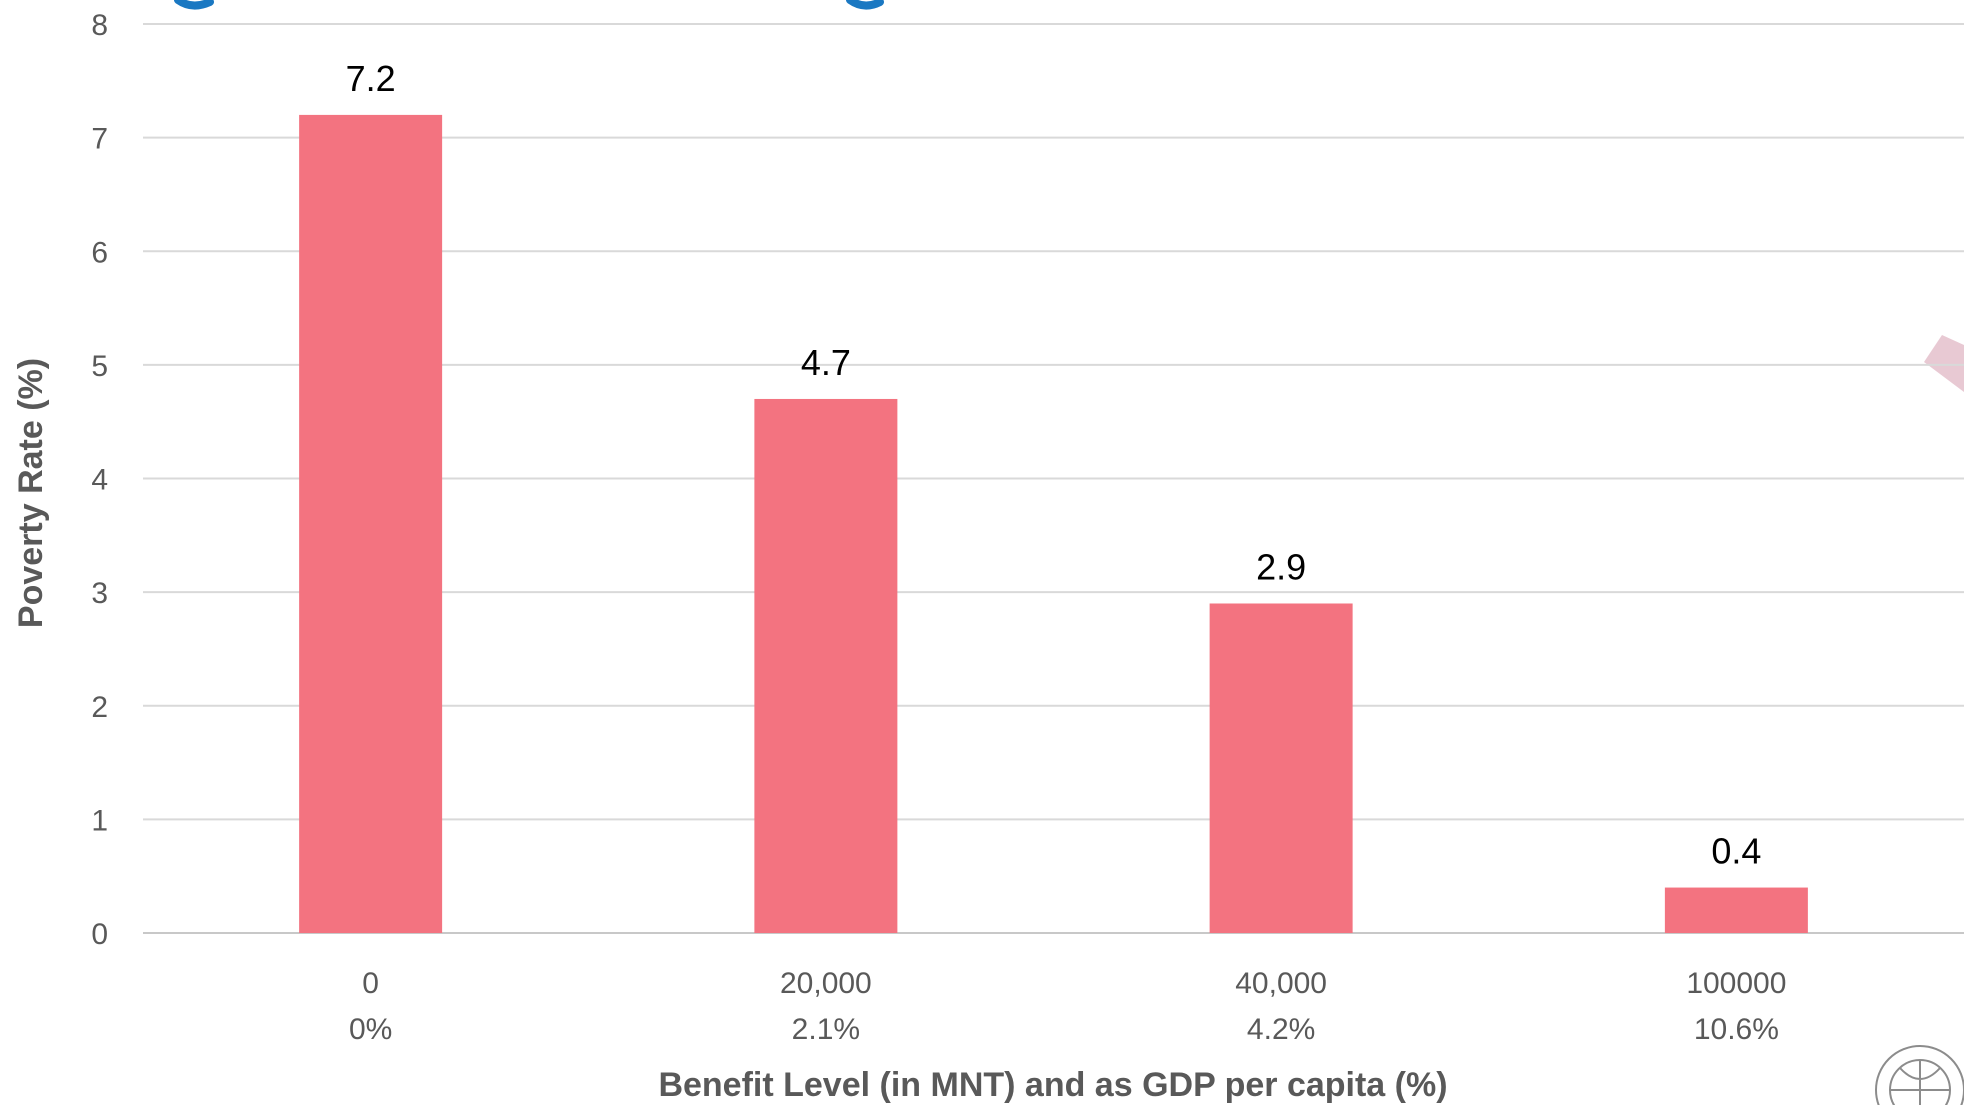  What do you see at coordinates (1736, 851) in the screenshot?
I see `data-label: 0.4` at bounding box center [1736, 851].